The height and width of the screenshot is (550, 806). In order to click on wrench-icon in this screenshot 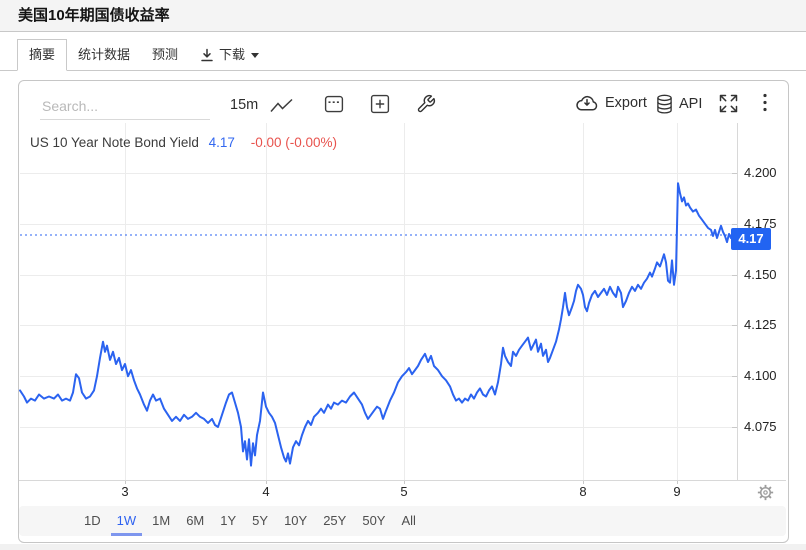, I will do `click(426, 103)`.